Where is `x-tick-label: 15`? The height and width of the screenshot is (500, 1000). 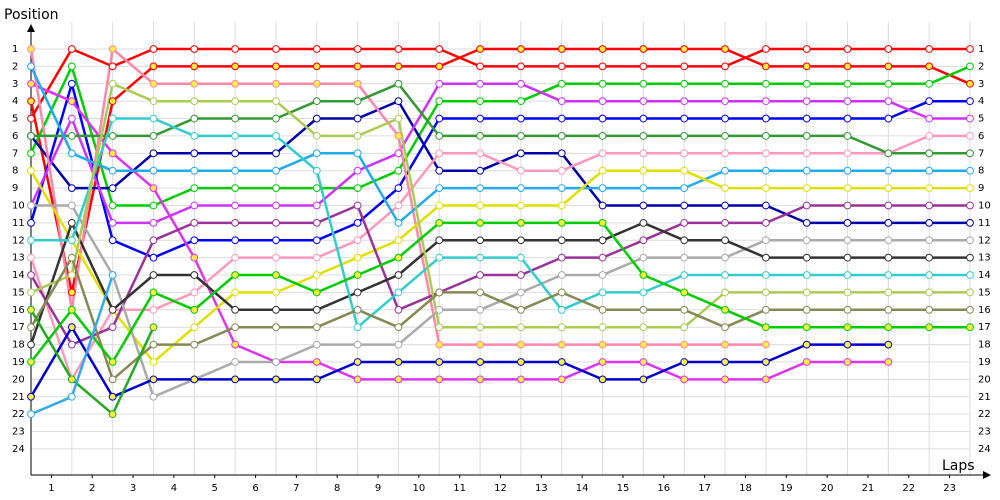 x-tick-label: 15 is located at coordinates (623, 488).